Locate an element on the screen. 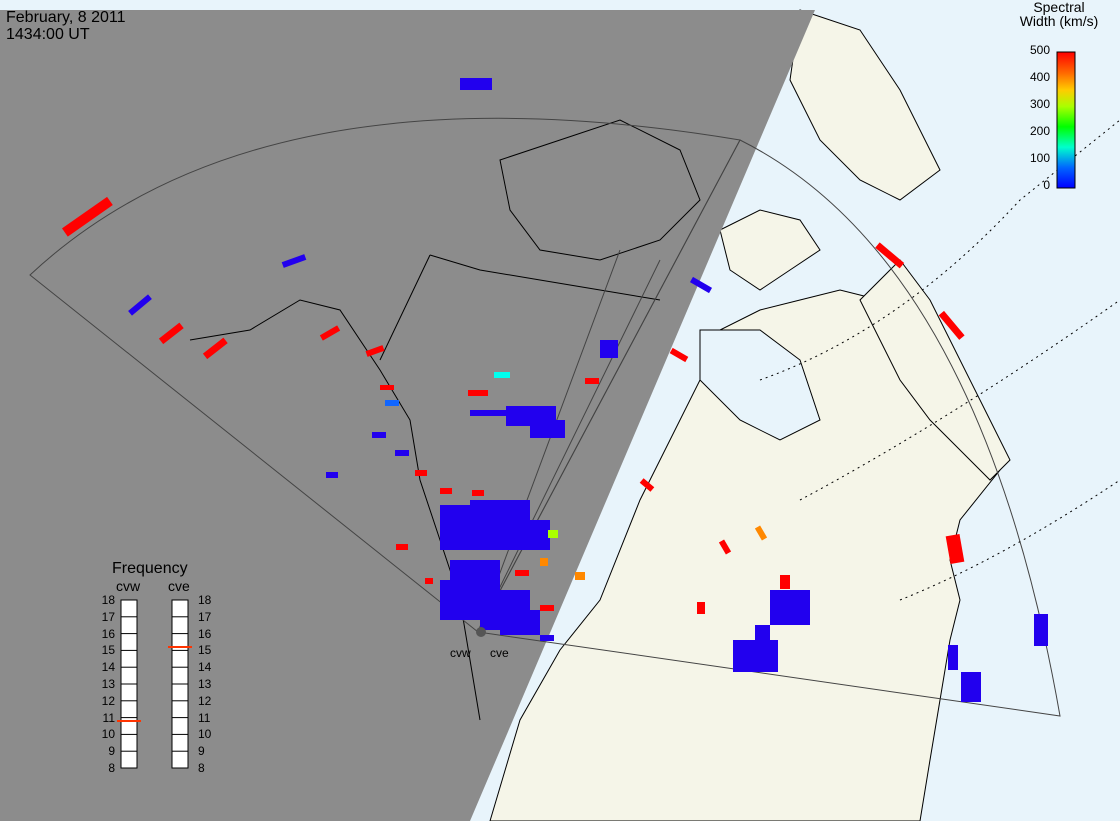 This screenshot has width=1120, height=821. arctic-coast is located at coordinates (545, 277).